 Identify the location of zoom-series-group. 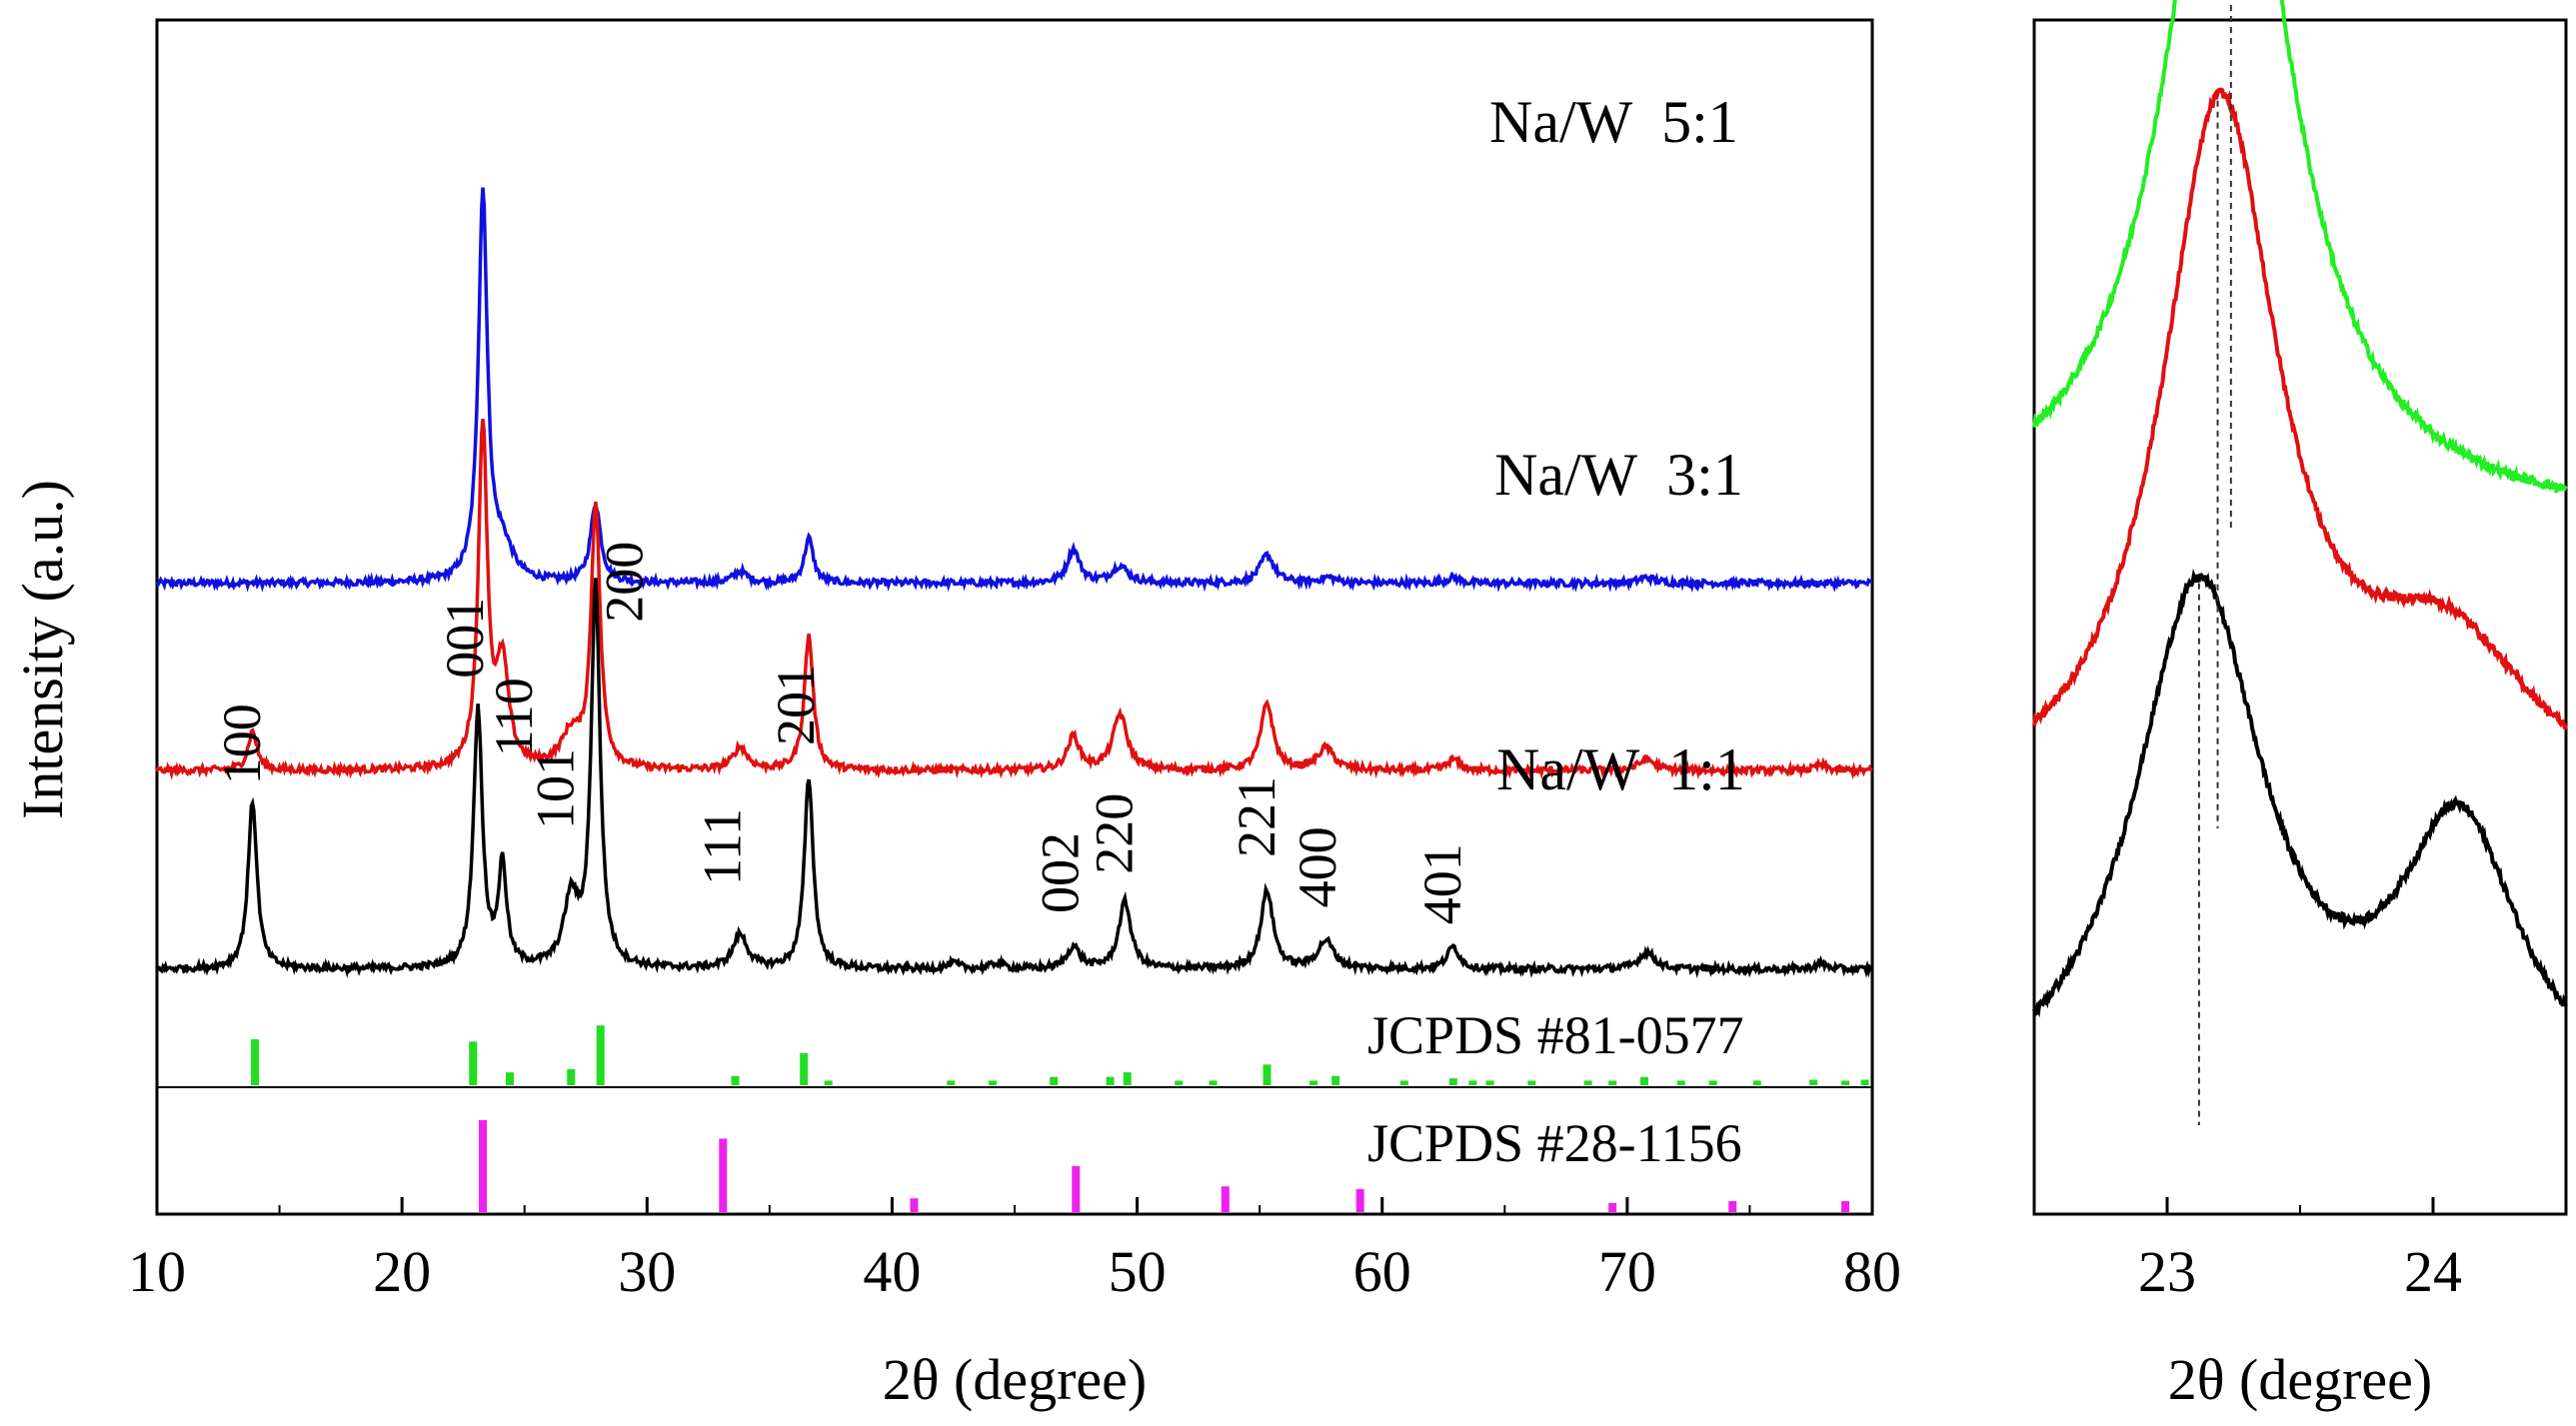
(2300, 509).